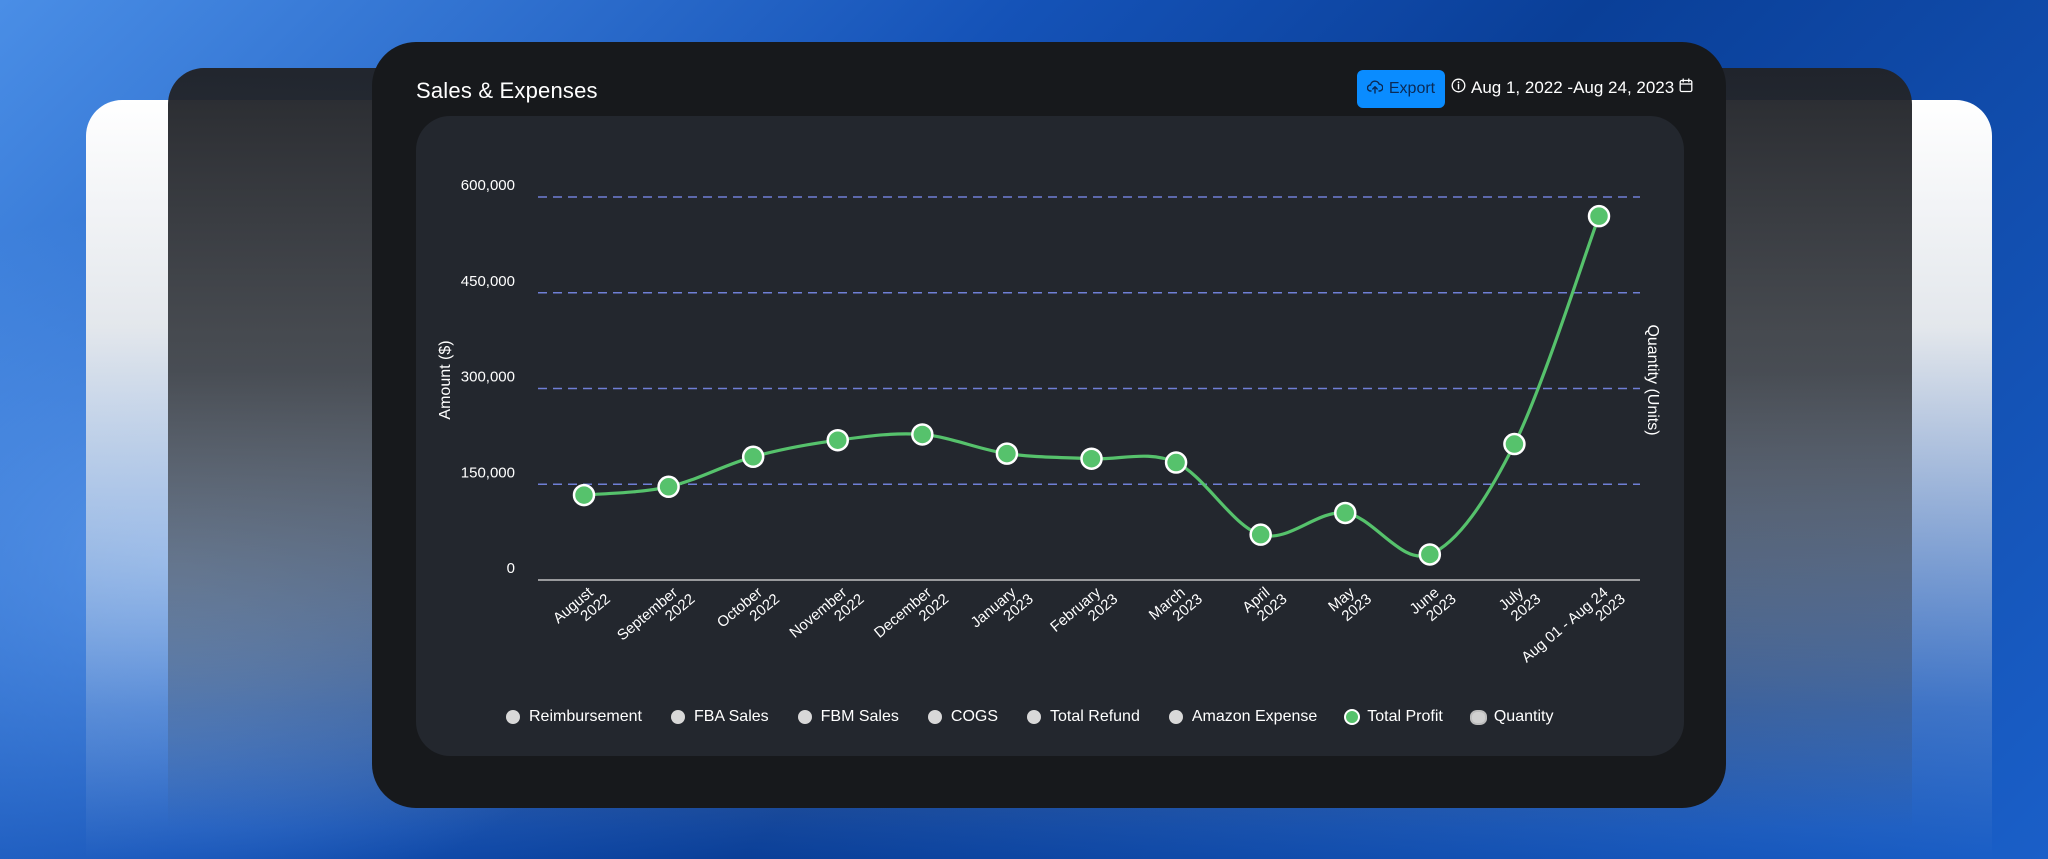 The width and height of the screenshot is (2048, 859). I want to click on y-tick-label: 600,000, so click(488, 185).